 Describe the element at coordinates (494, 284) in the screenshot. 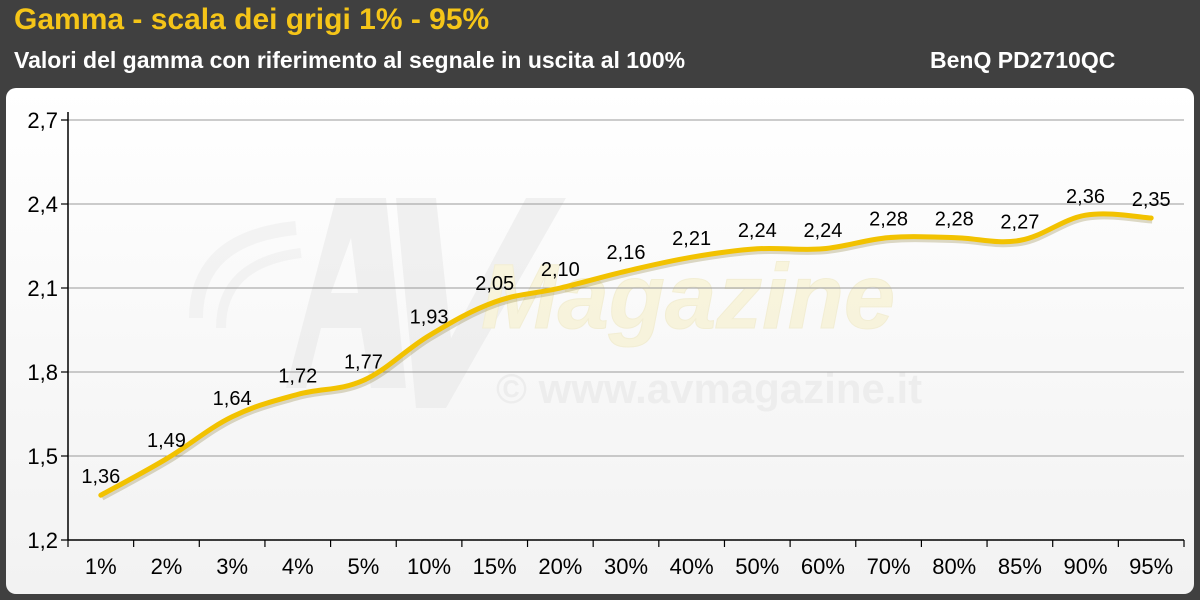

I see `data-label: 2,05` at that location.